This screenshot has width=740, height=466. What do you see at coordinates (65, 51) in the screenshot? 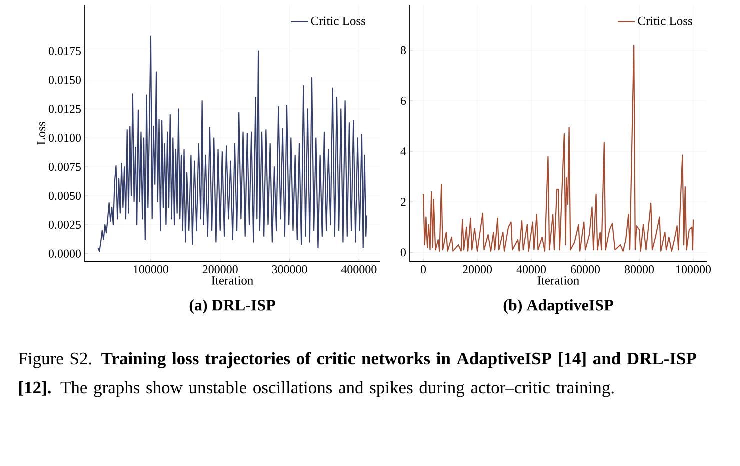
I see `y-tick-label: 0.0175` at bounding box center [65, 51].